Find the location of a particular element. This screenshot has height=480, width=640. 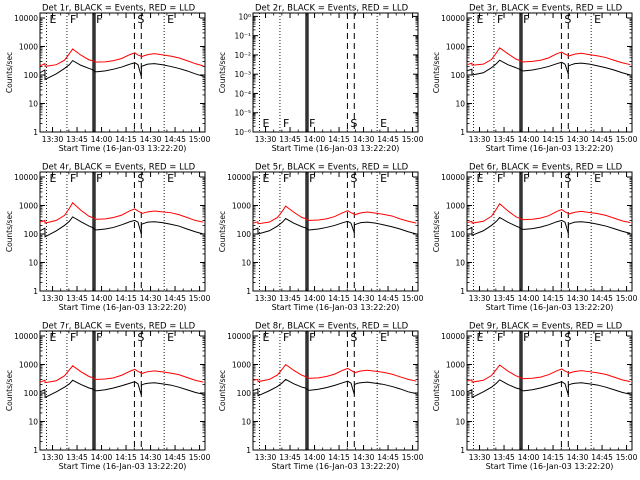

panel-title: Det 7r, BLACK = Events, RED = LLD is located at coordinates (119, 327).